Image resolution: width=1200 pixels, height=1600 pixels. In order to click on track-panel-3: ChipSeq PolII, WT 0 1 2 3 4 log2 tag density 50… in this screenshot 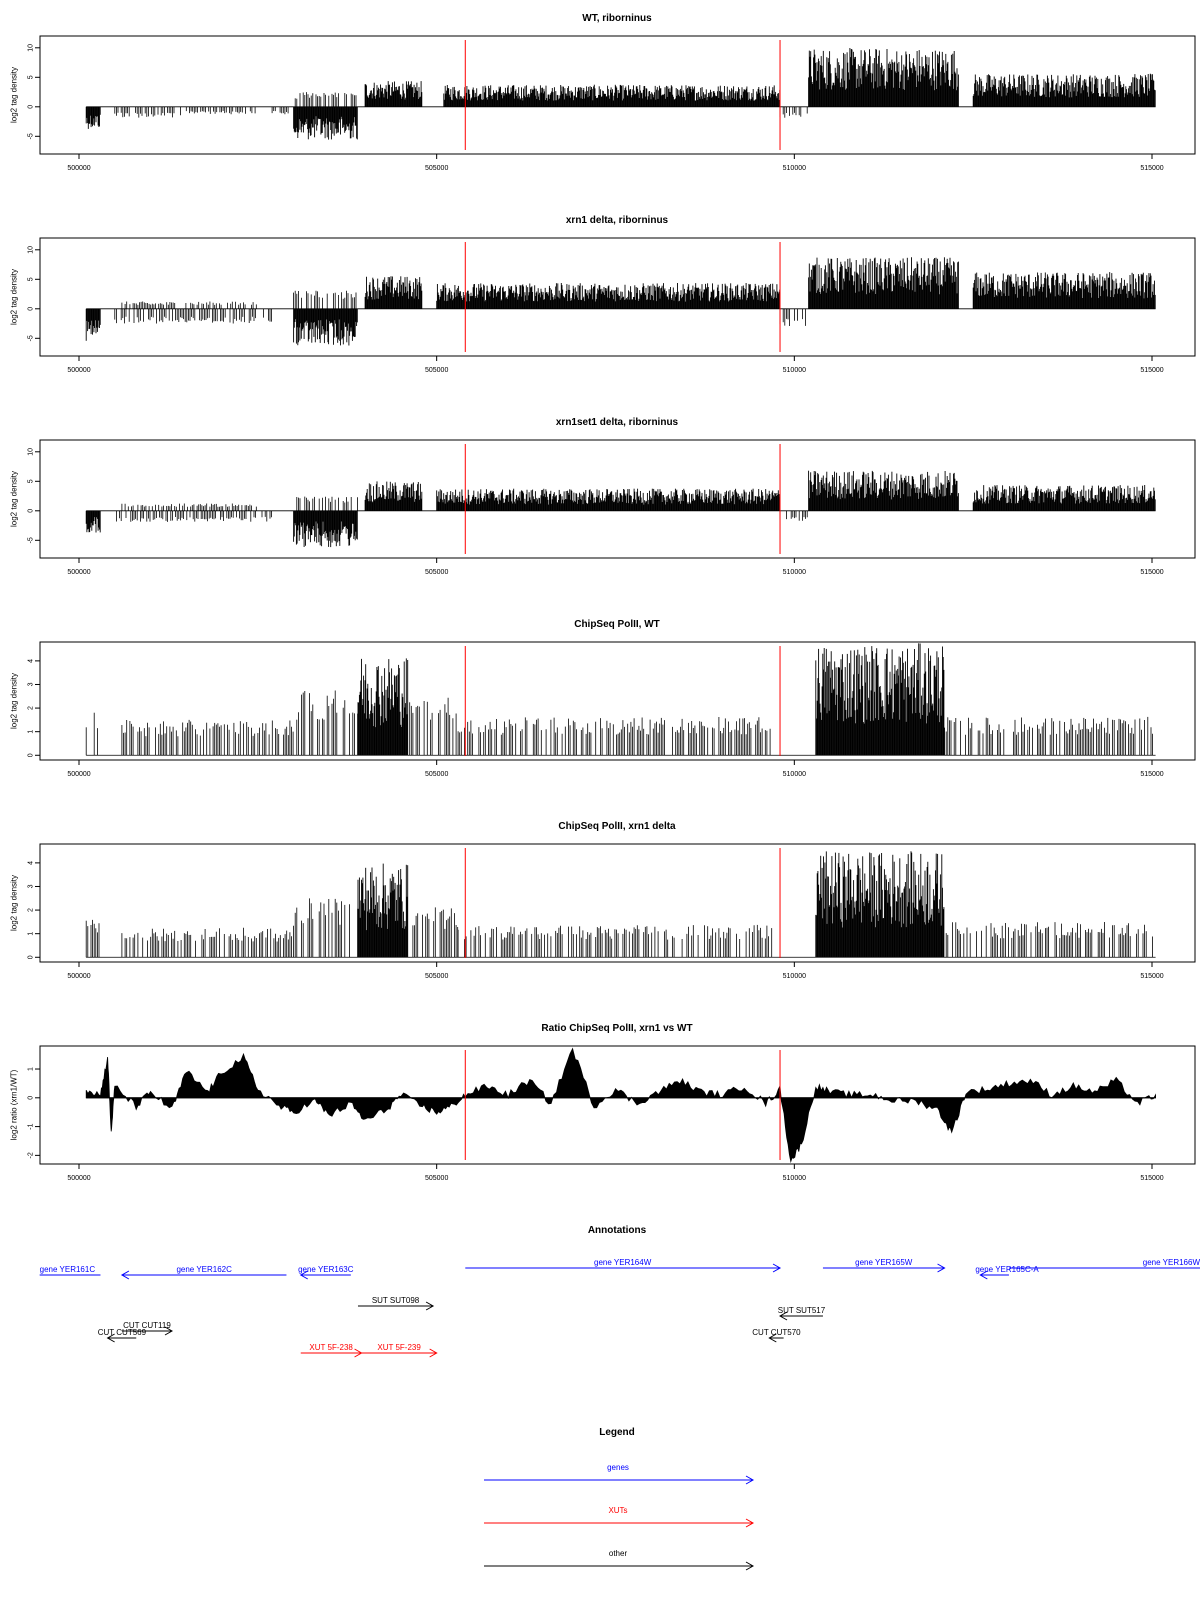, I will do `click(603, 698)`.